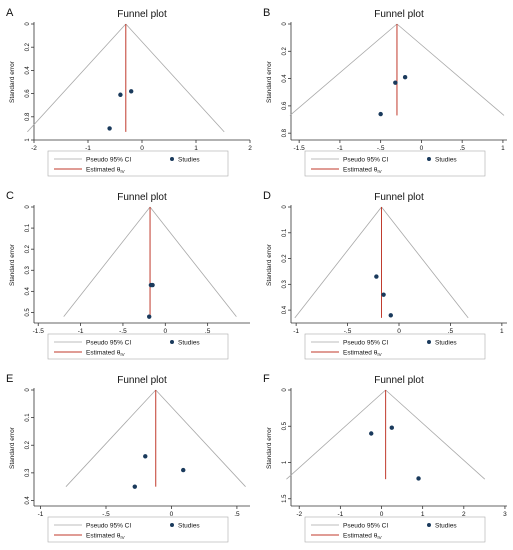 Image resolution: width=513 pixels, height=550 pixels. Describe the element at coordinates (266, 379) in the screenshot. I see `panel-letter: F` at that location.